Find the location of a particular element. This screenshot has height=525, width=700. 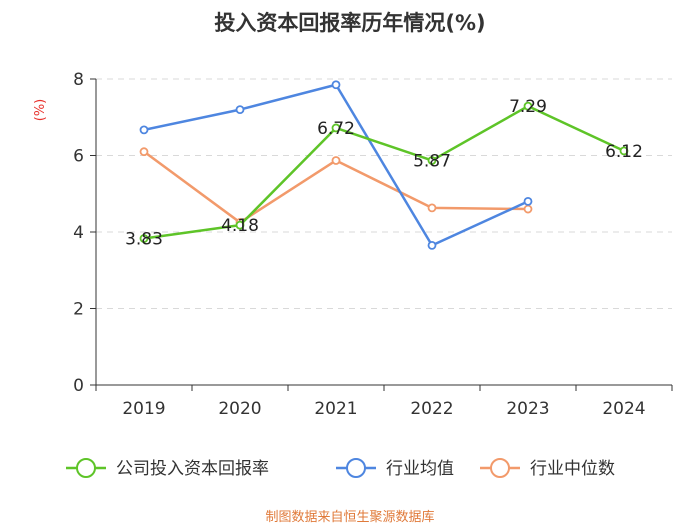

data-point-0-2022 is located at coordinates (432, 160).